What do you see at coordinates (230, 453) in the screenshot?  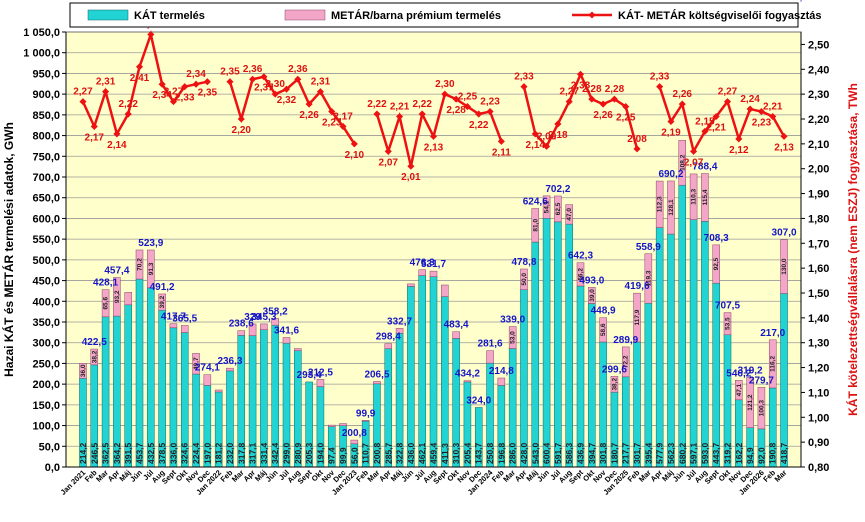 I see `kat-value-label: 232,0` at bounding box center [230, 453].